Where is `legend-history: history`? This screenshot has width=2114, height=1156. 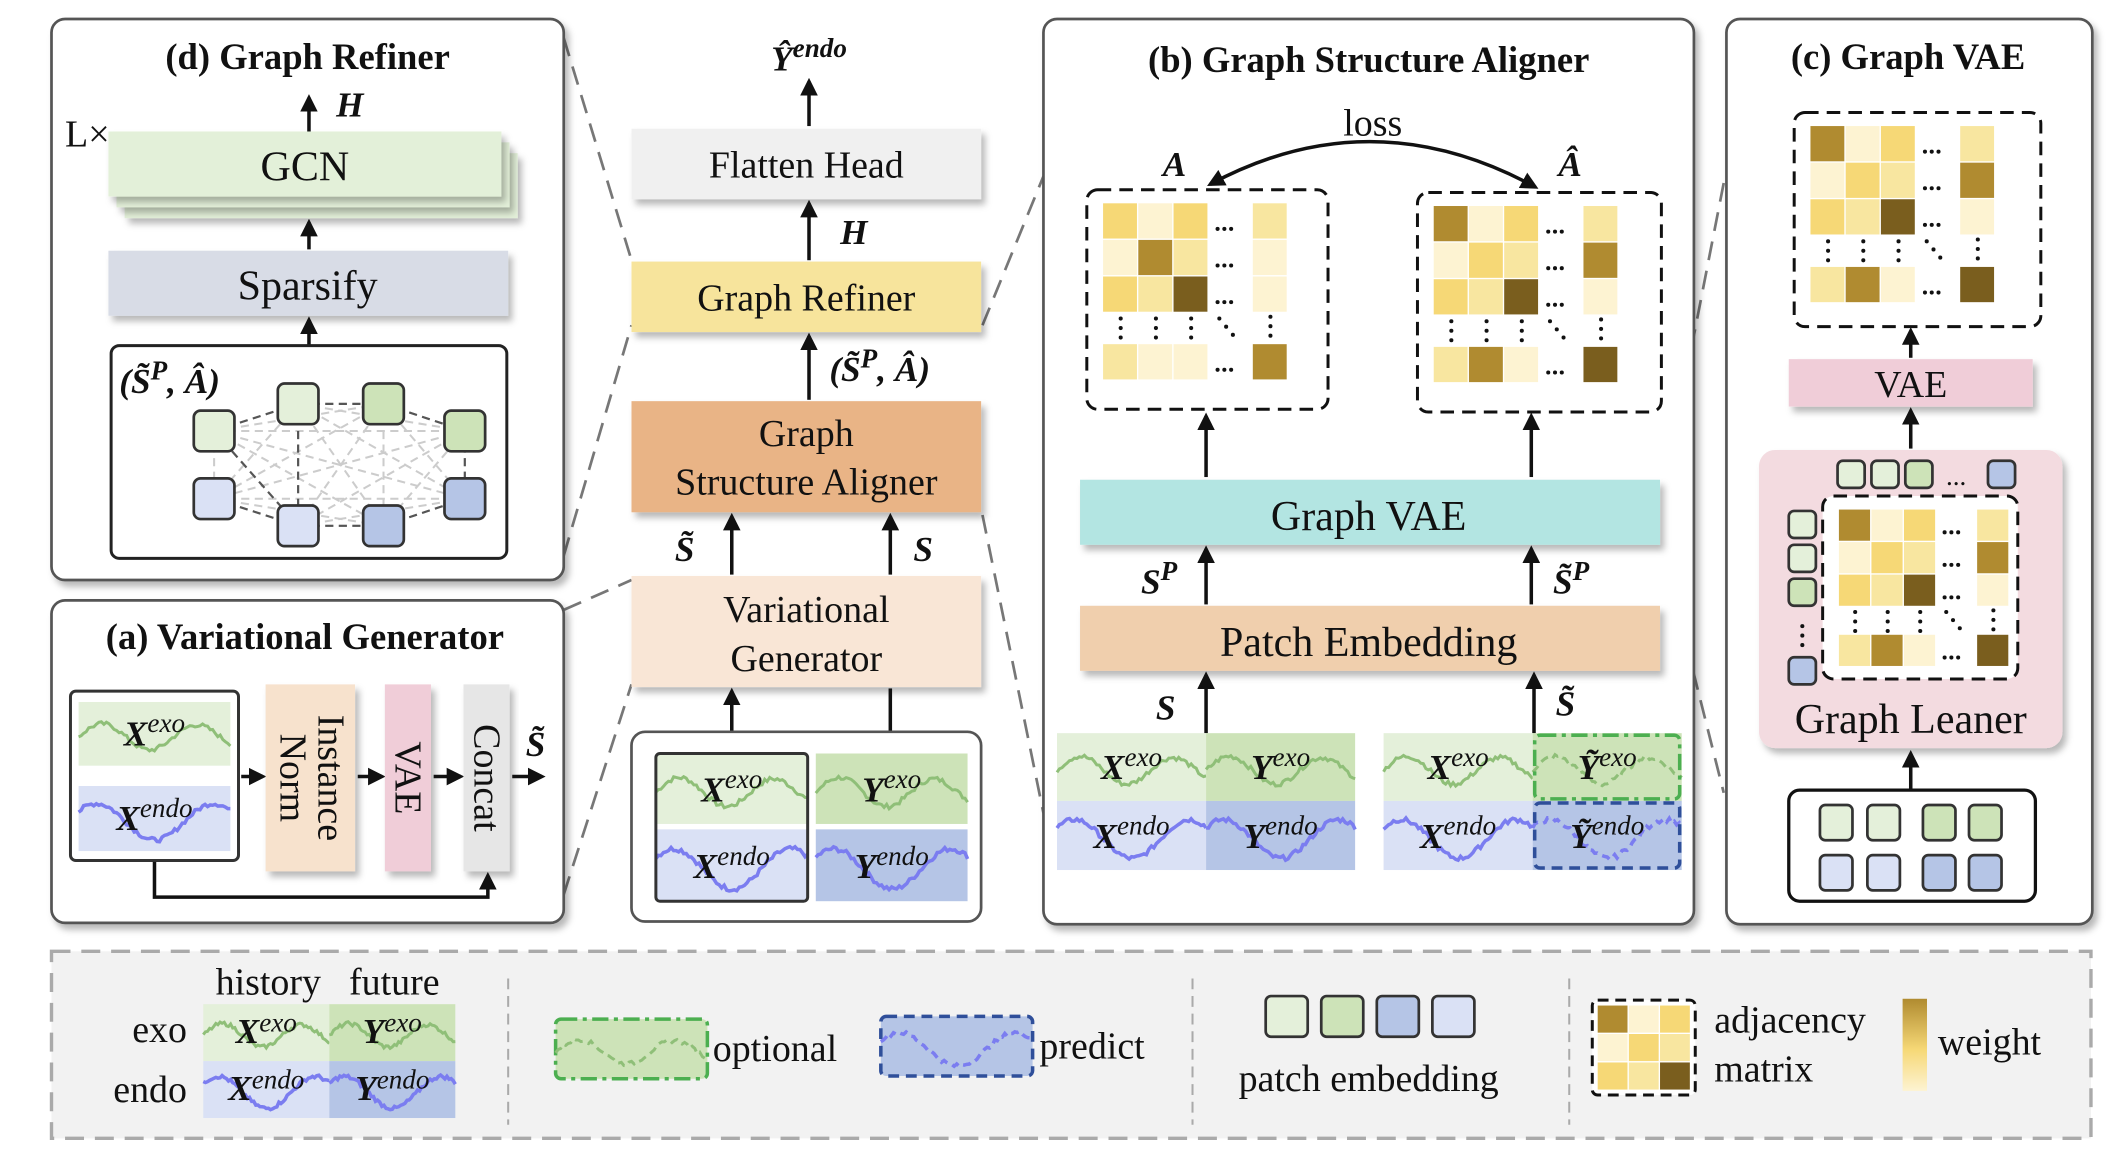 legend-history: history is located at coordinates (268, 983).